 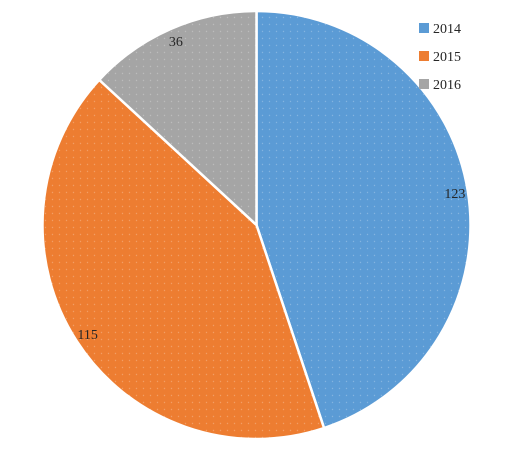 What do you see at coordinates (447, 57) in the screenshot?
I see `legend-label-2015: 2015` at bounding box center [447, 57].